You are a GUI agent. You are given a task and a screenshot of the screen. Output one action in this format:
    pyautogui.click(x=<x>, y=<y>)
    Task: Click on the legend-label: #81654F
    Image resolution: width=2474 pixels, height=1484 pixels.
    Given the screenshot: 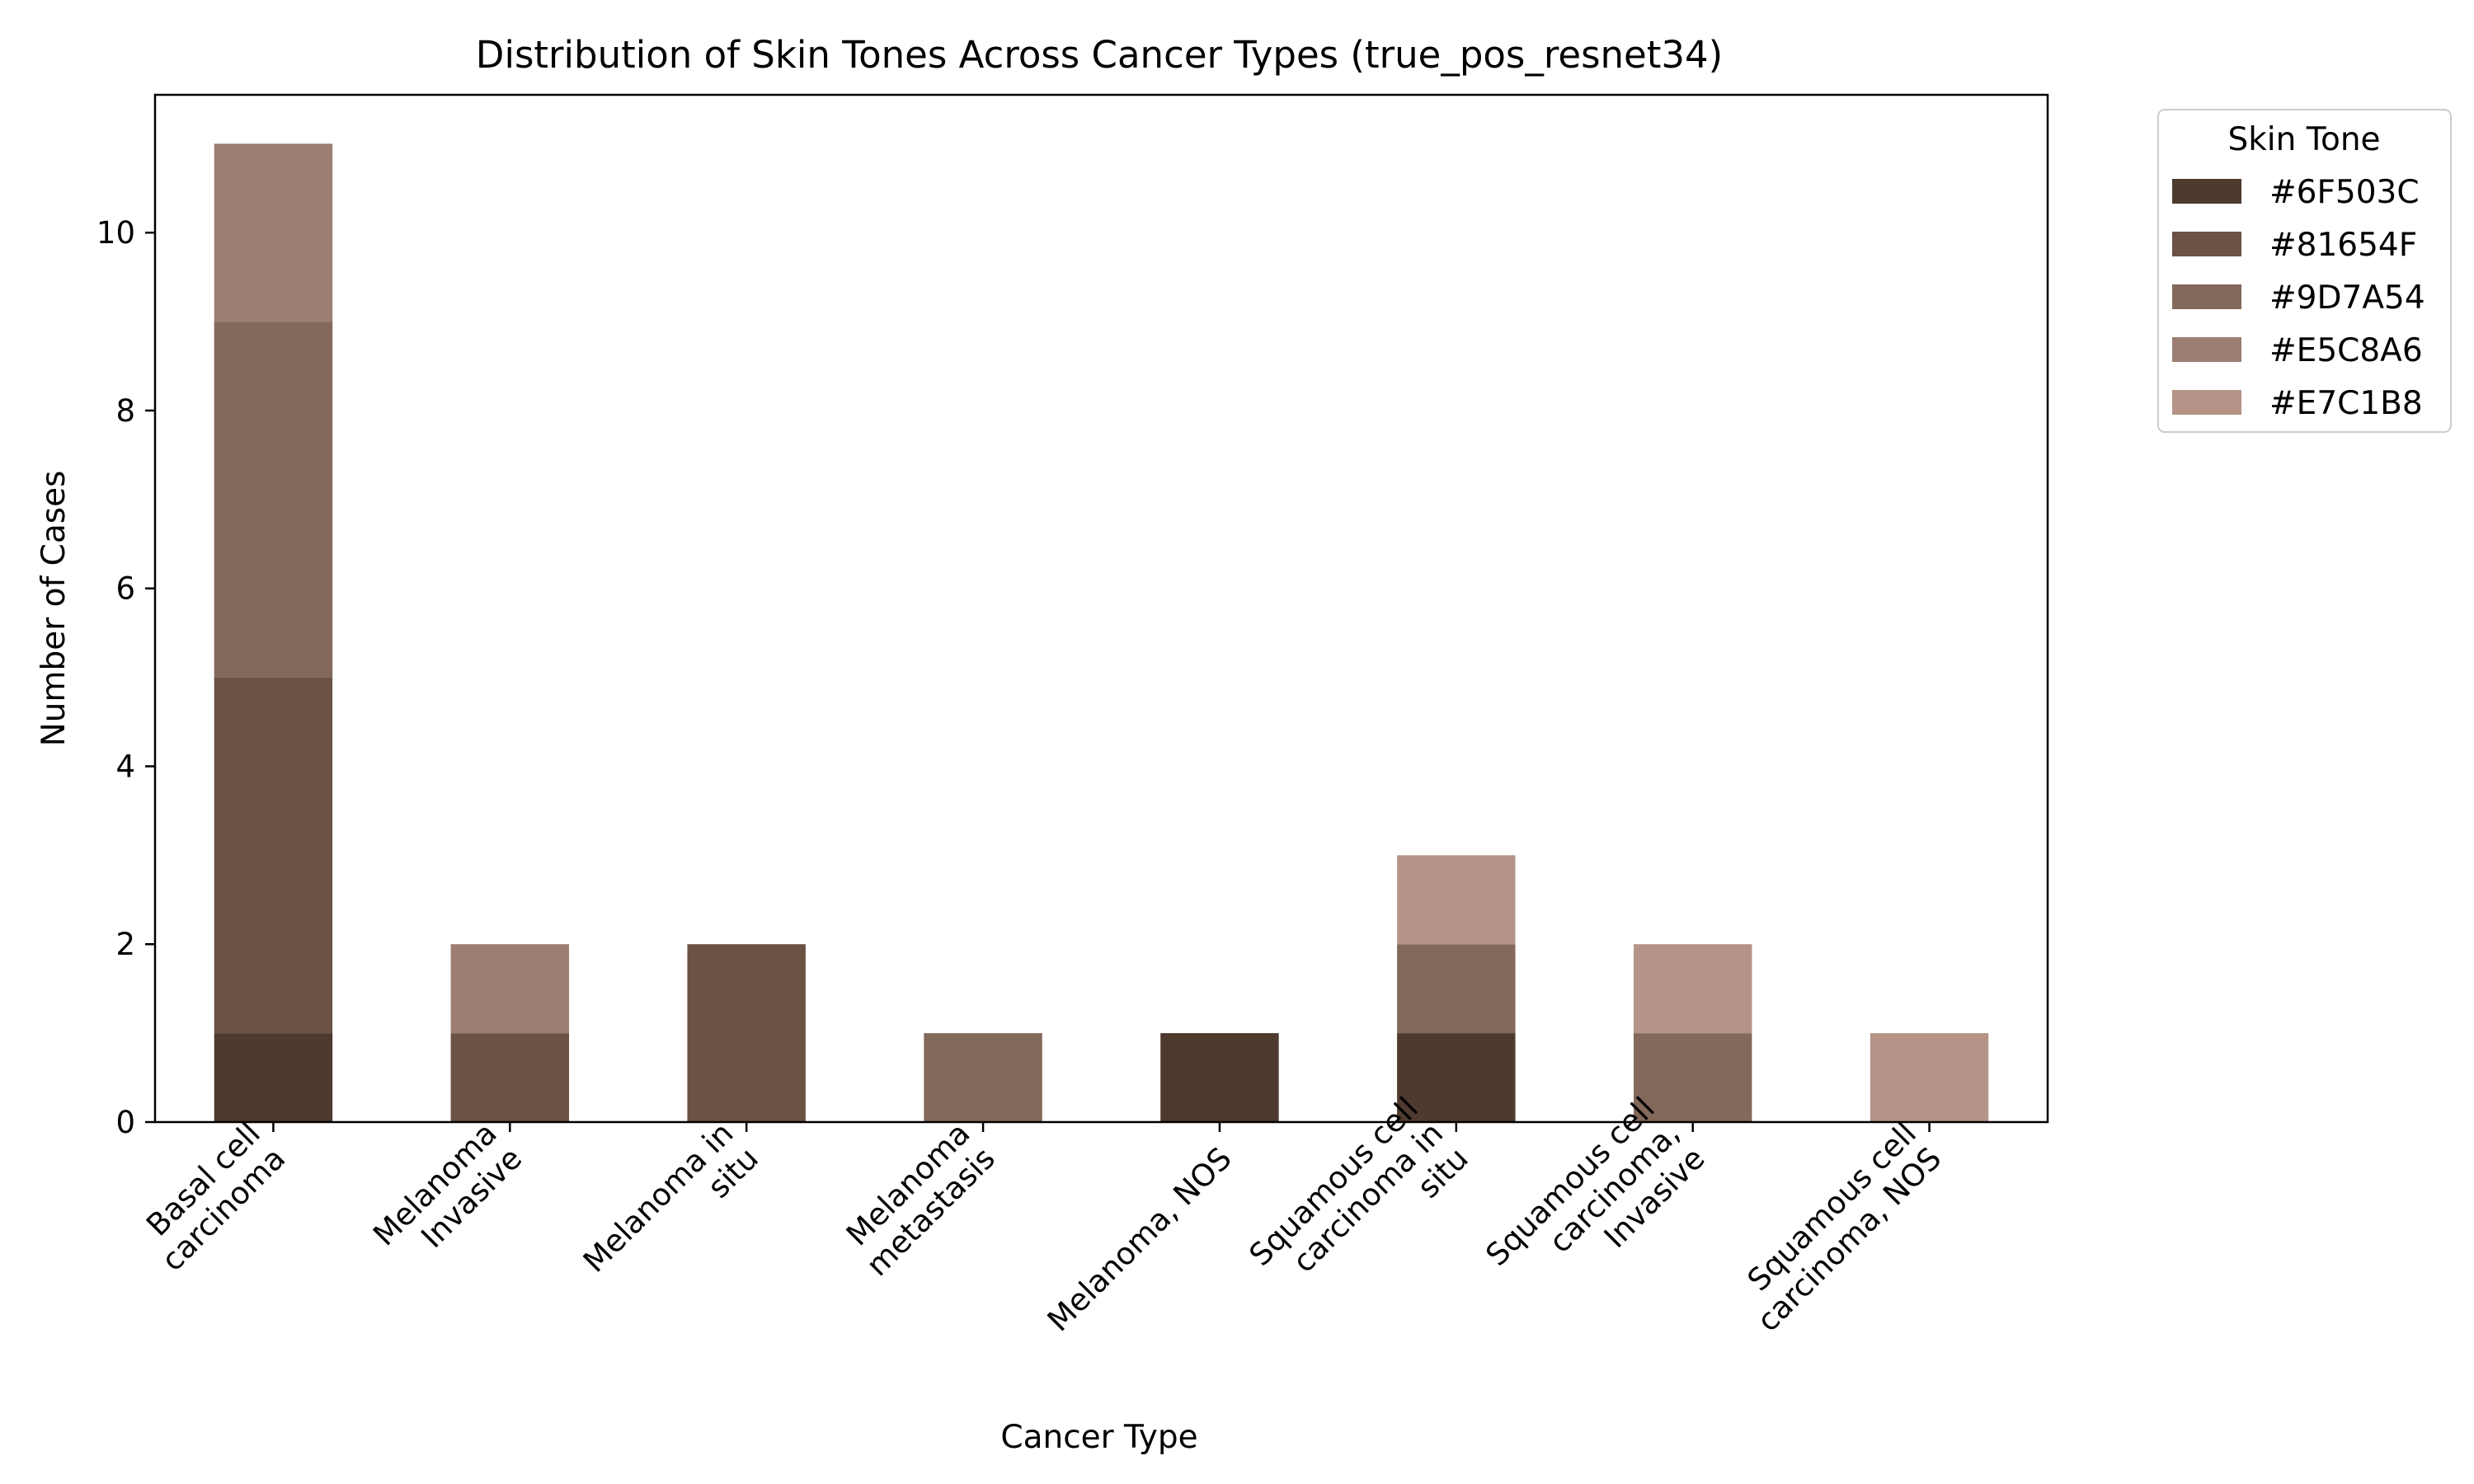 What is the action you would take?
    pyautogui.click(x=2343, y=245)
    